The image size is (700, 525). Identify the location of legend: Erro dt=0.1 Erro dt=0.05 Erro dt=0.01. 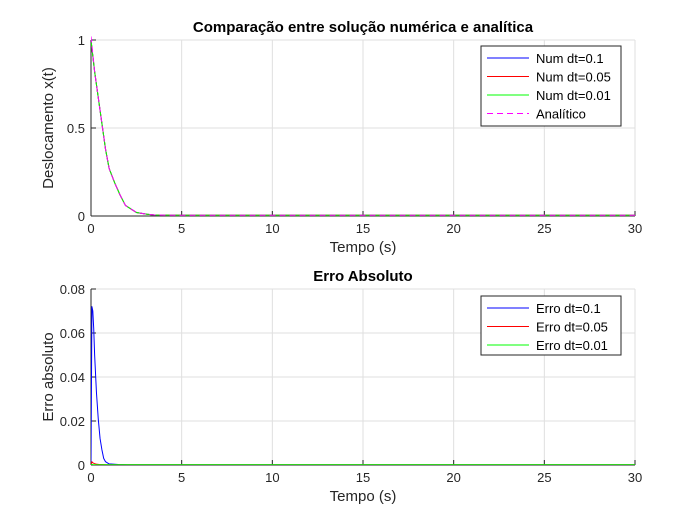
(551, 325).